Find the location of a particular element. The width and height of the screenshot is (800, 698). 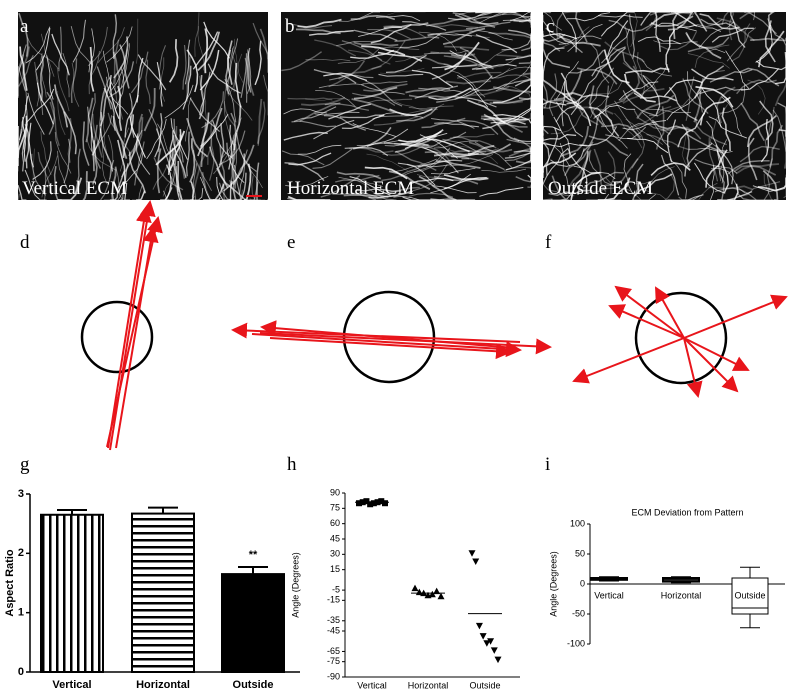

y-tick-label: 50 is located at coordinates (580, 553).